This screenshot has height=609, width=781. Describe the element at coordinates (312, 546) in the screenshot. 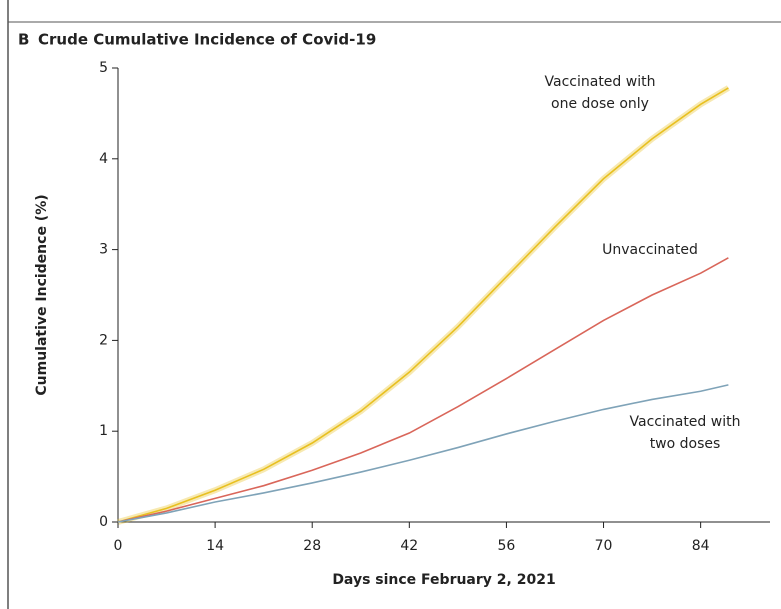

I see `x-tick-label: 28` at that location.